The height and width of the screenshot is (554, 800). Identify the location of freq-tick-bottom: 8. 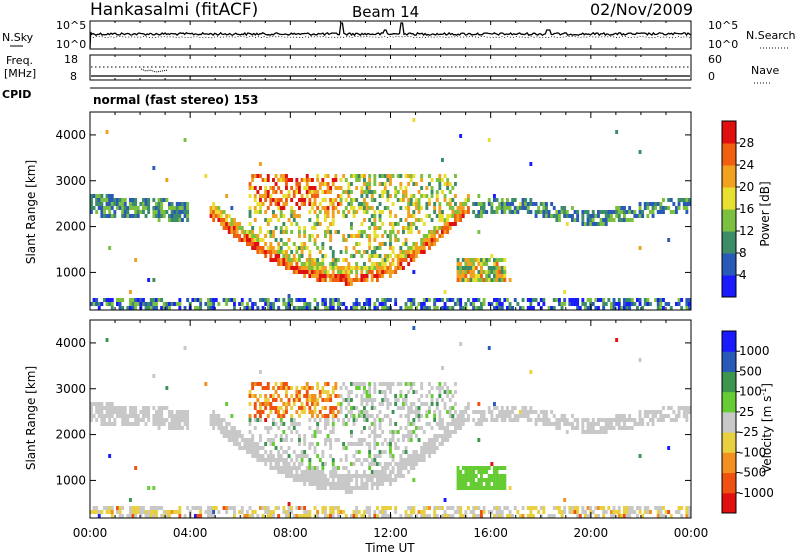
(73, 76).